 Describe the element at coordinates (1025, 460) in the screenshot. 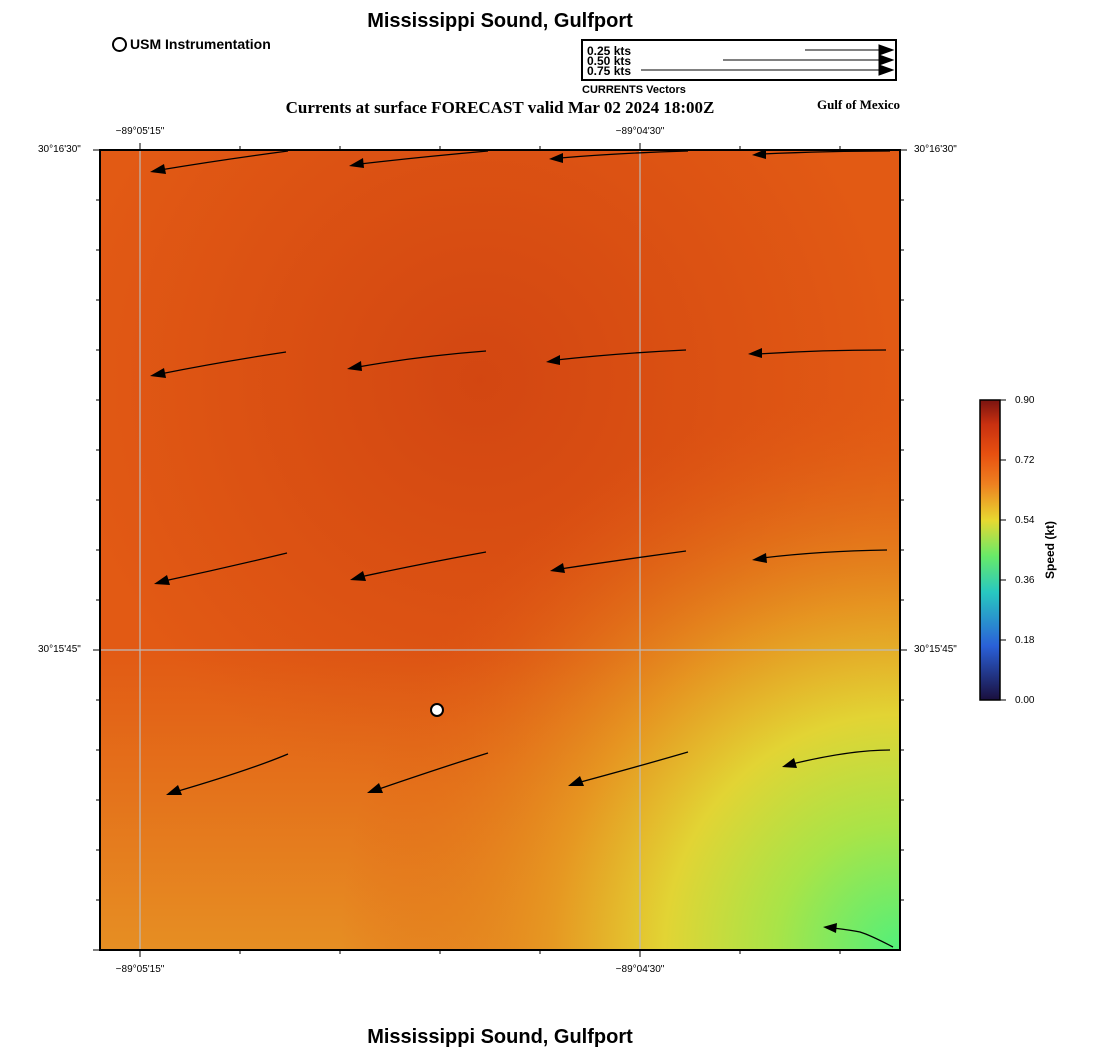

I see `colorbar-tick-4: 0.72` at that location.